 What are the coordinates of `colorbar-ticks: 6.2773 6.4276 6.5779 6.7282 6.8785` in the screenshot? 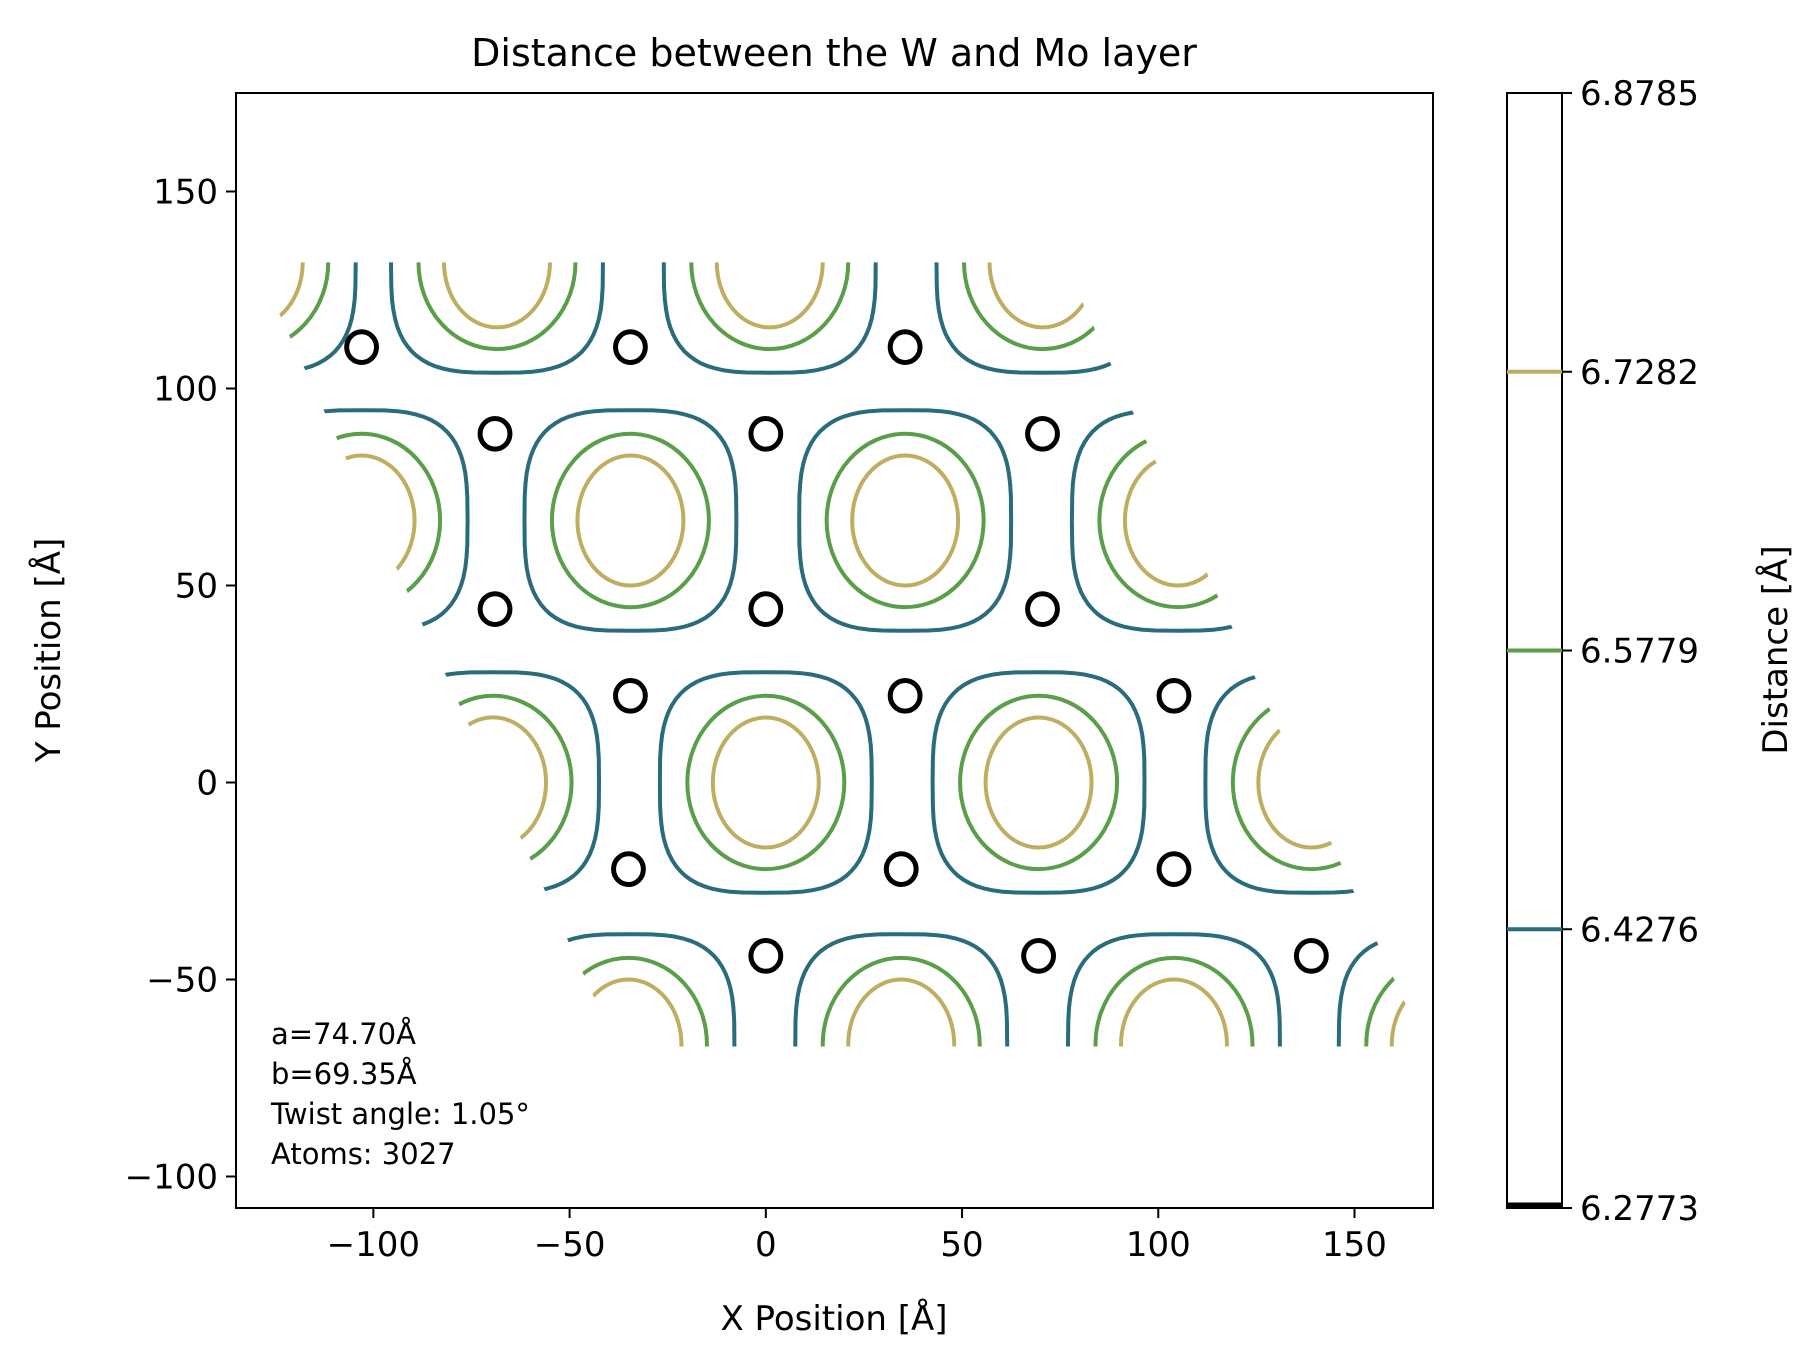 It's located at (1630, 651).